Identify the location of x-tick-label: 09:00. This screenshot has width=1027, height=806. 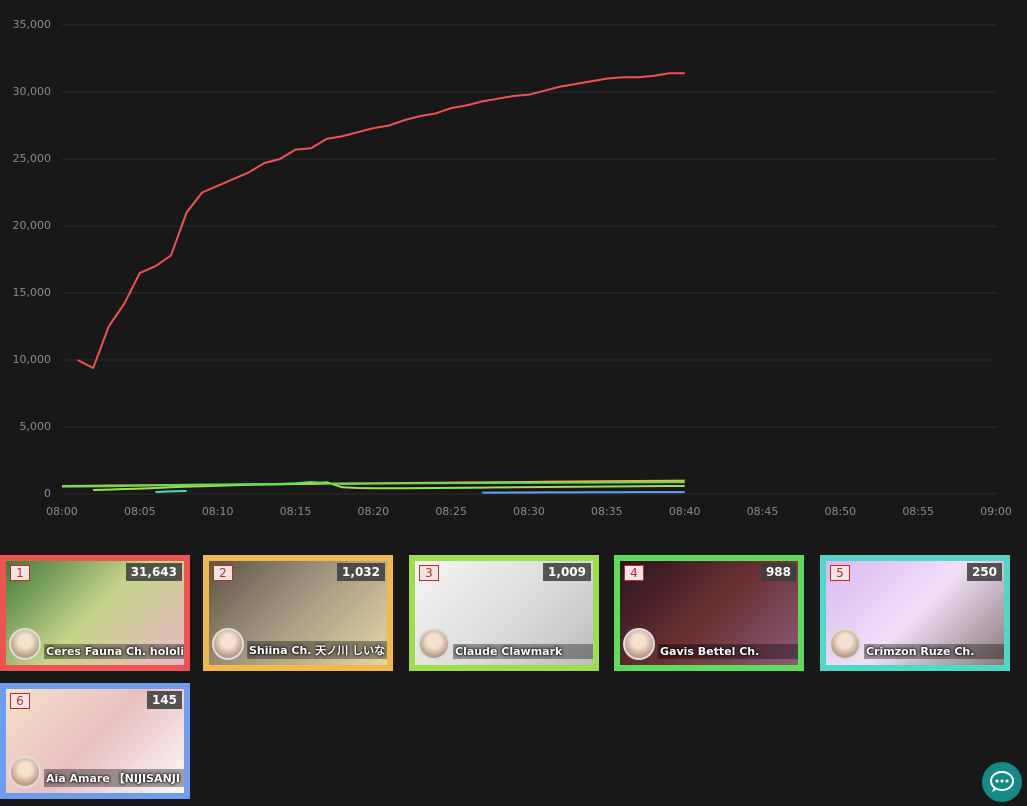
(996, 511).